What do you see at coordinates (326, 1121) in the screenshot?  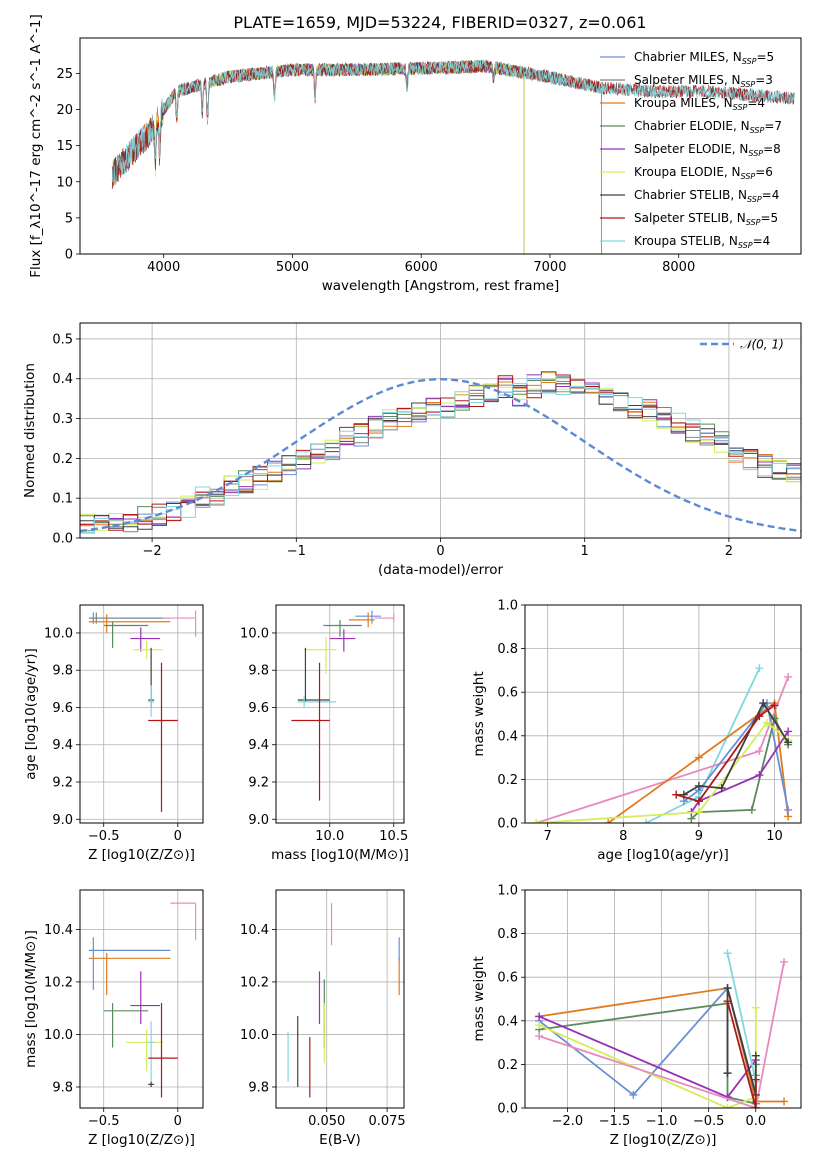 I see `x-tick-label: 0.050` at bounding box center [326, 1121].